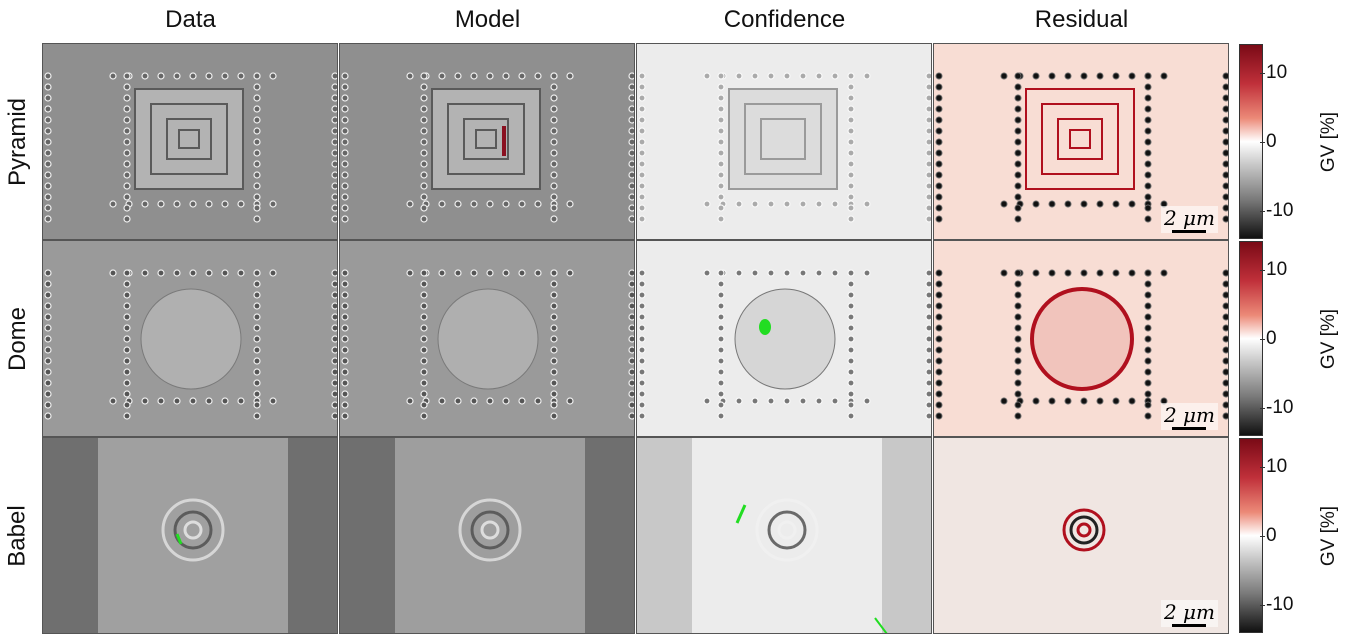 This screenshot has height=635, width=1347. Describe the element at coordinates (487, 141) in the screenshot. I see `panel-pyramid-model` at that location.